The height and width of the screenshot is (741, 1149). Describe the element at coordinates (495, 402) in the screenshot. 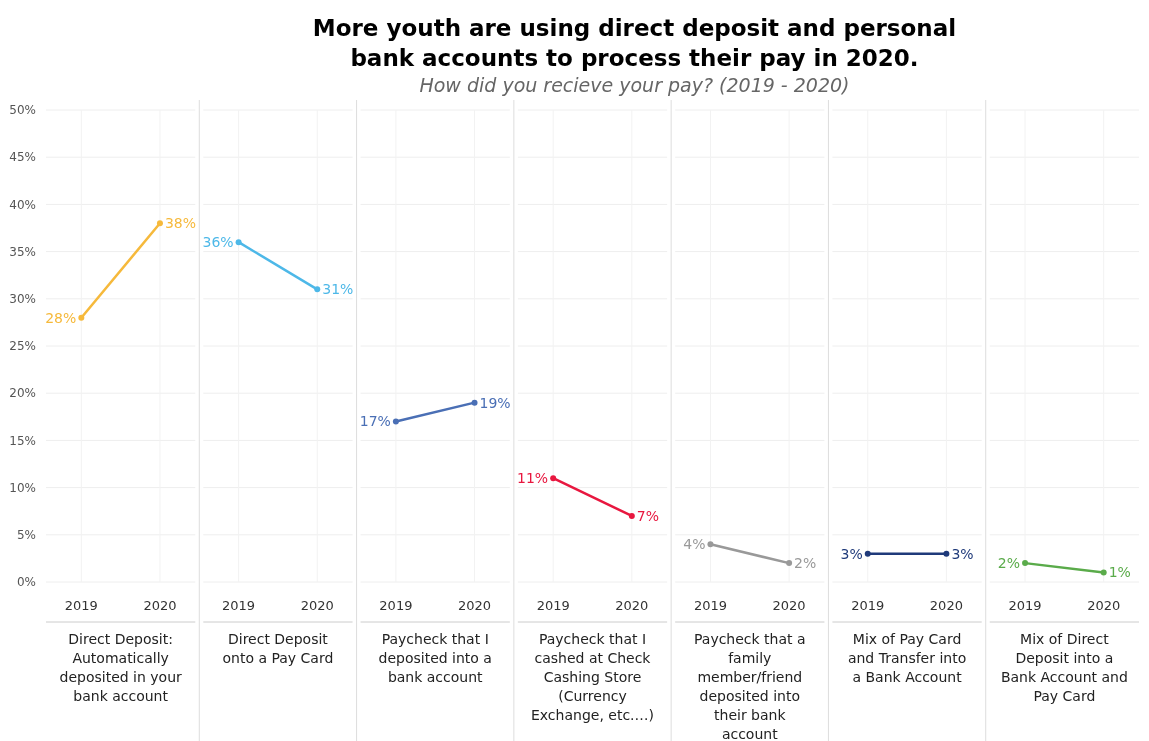

I see `data-label: 19%` at that location.